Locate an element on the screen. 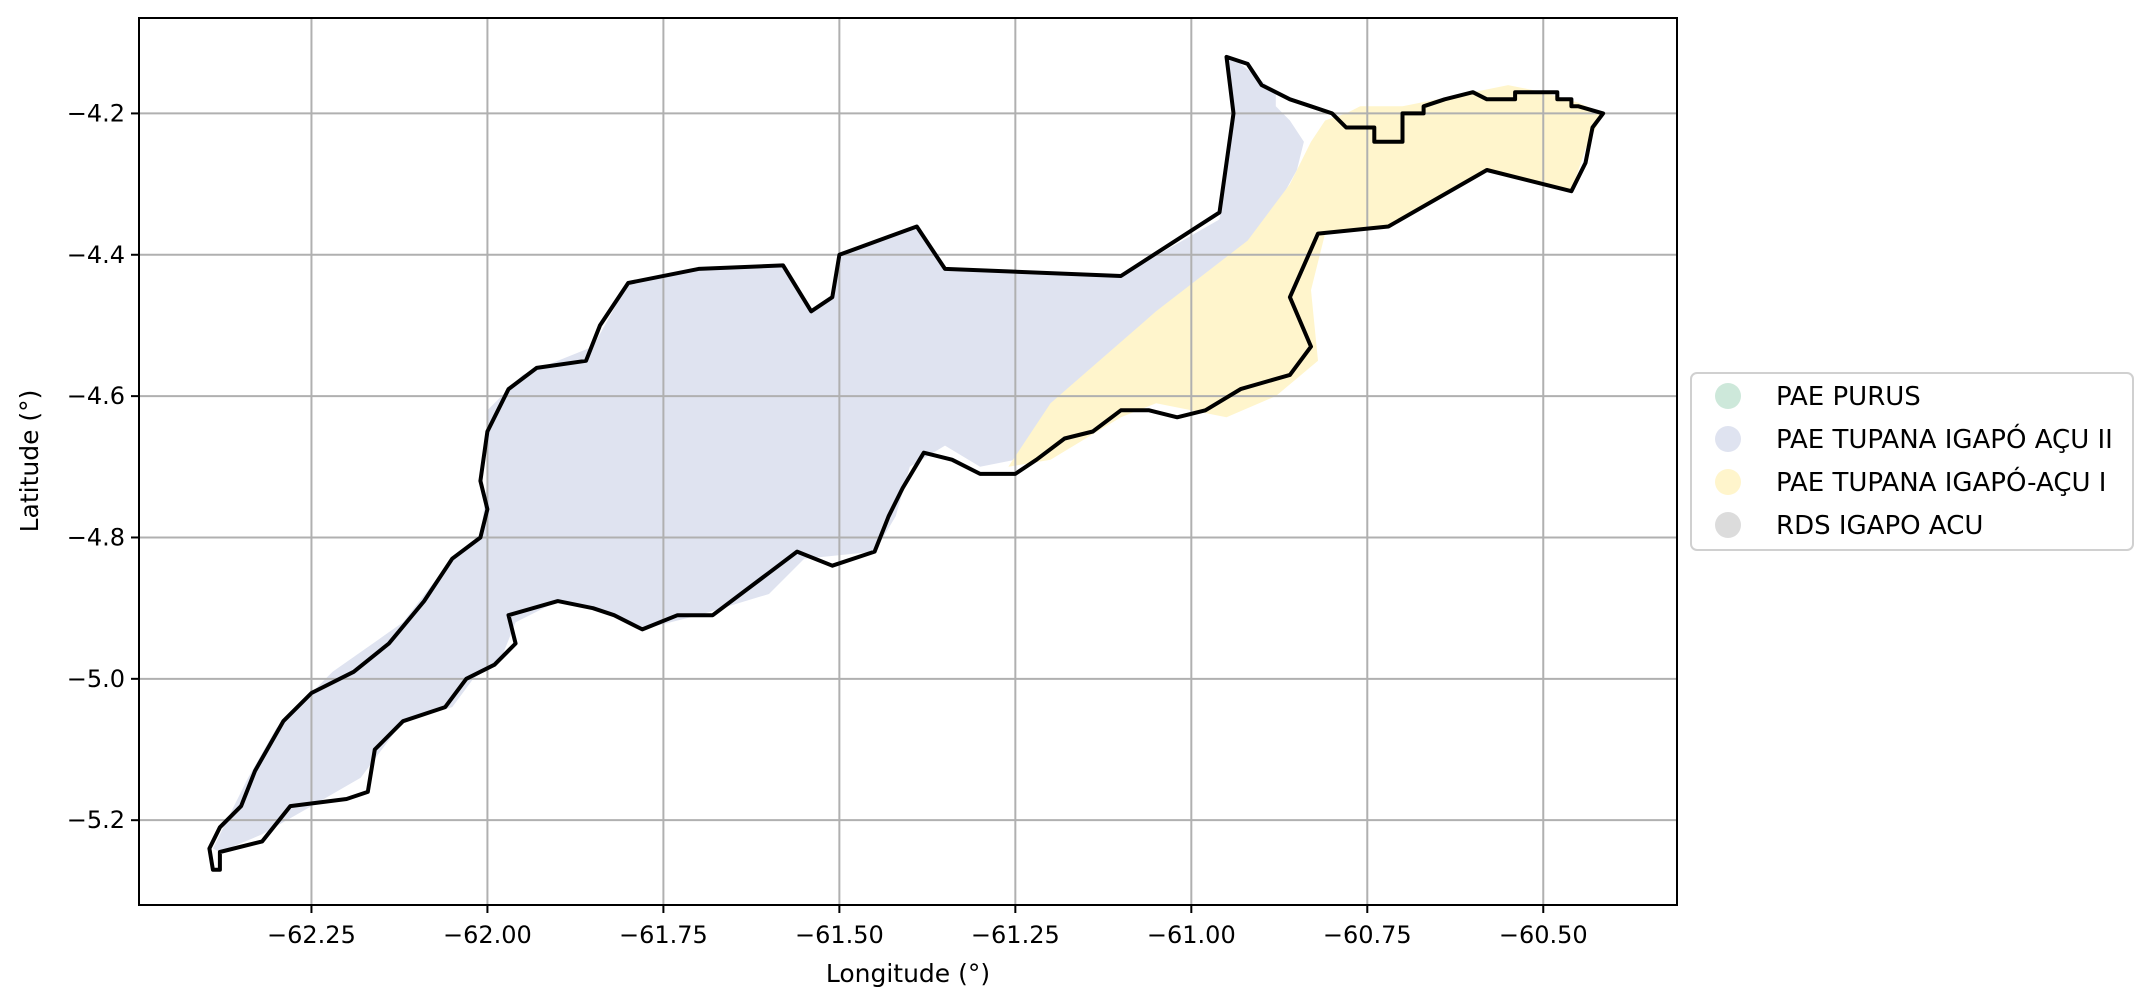  y-tick-label: −4.6 is located at coordinates (96, 396).